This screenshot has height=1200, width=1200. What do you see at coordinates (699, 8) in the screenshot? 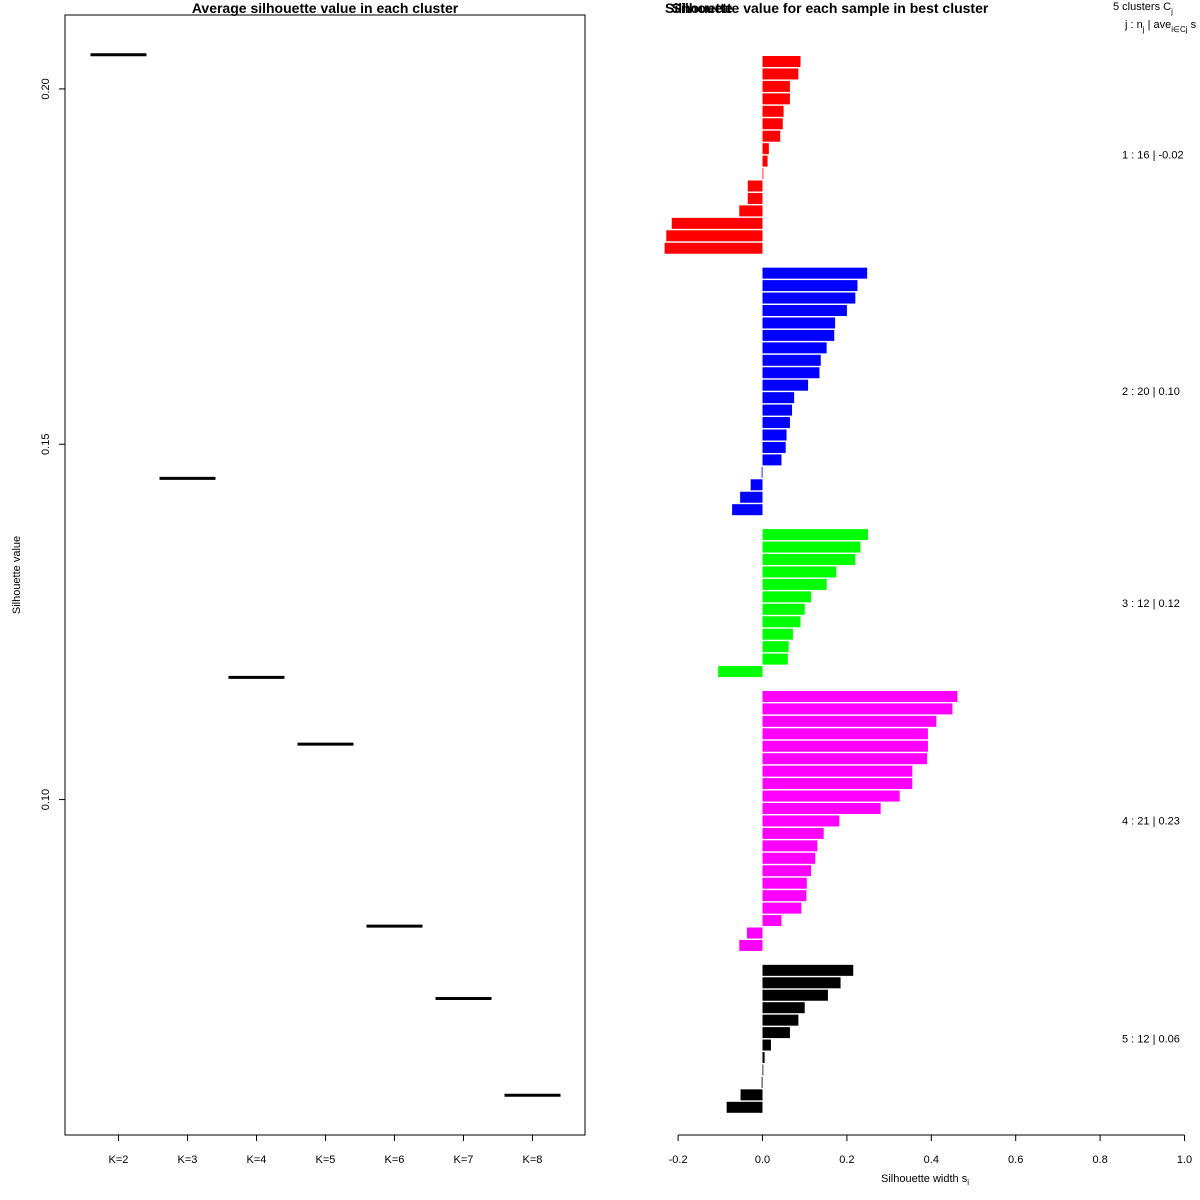
I see `right-chart-title-overlay: Silhouette` at bounding box center [699, 8].